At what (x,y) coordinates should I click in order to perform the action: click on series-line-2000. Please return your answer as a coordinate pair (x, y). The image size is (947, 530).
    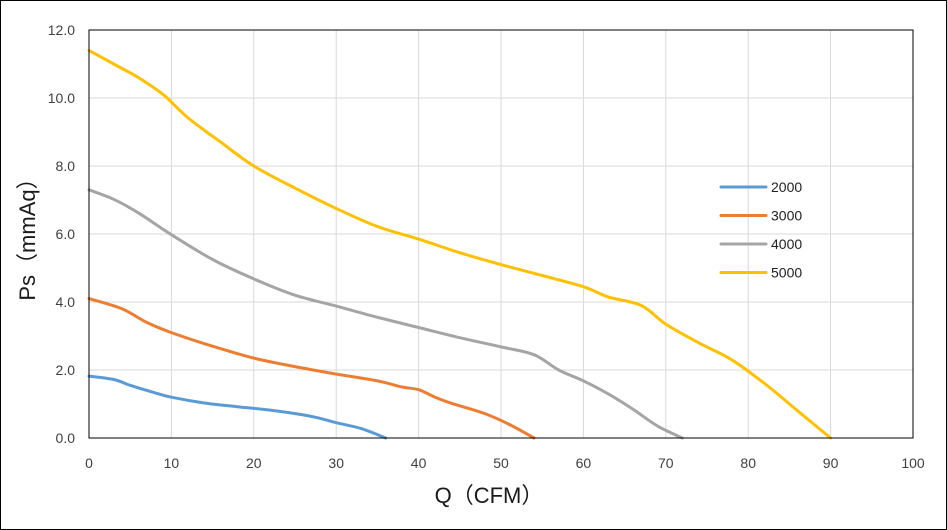
    Looking at the image, I should click on (237, 407).